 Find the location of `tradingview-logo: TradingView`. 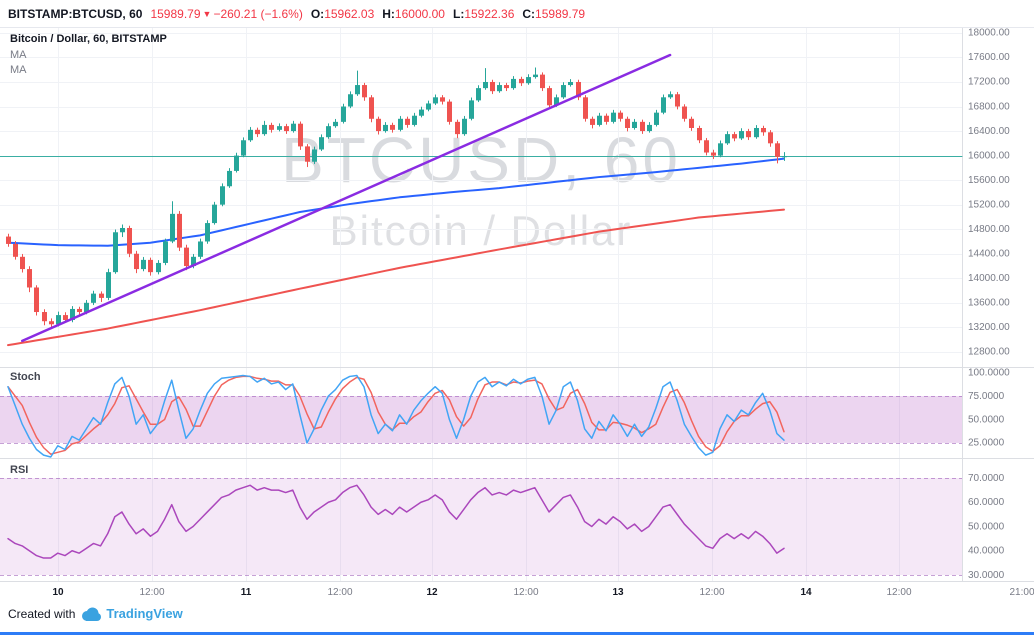

tradingview-logo: TradingView is located at coordinates (132, 613).